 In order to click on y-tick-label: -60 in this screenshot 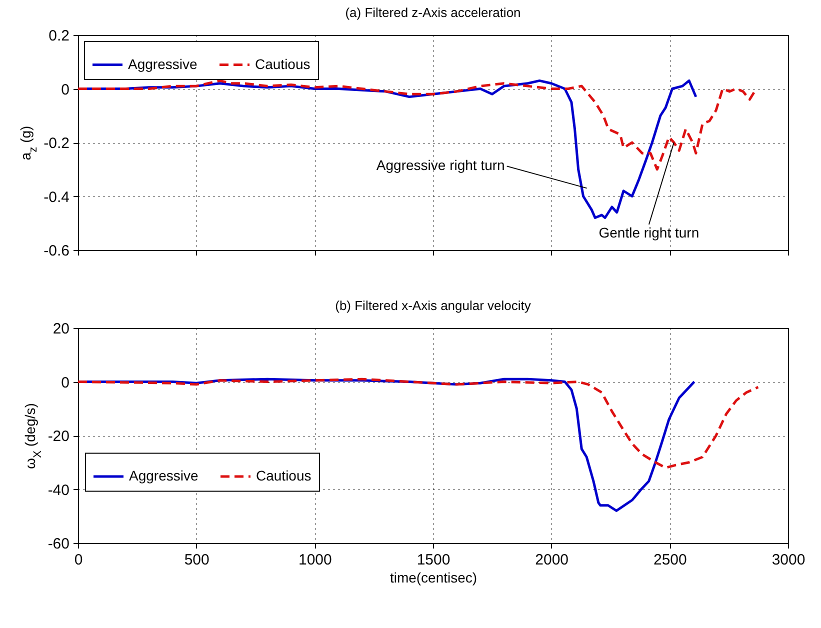, I will do `click(59, 544)`.